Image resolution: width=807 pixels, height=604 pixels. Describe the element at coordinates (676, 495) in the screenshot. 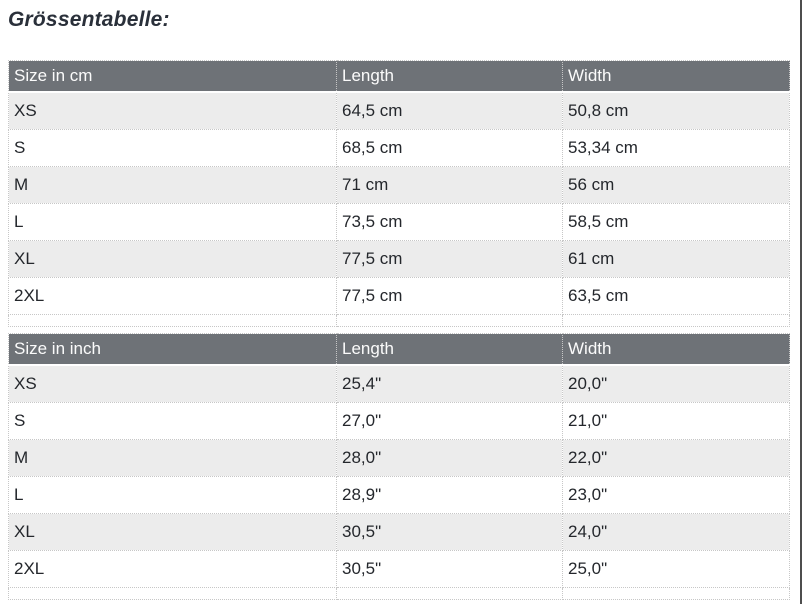

I see `value-cell: 23,0"` at that location.